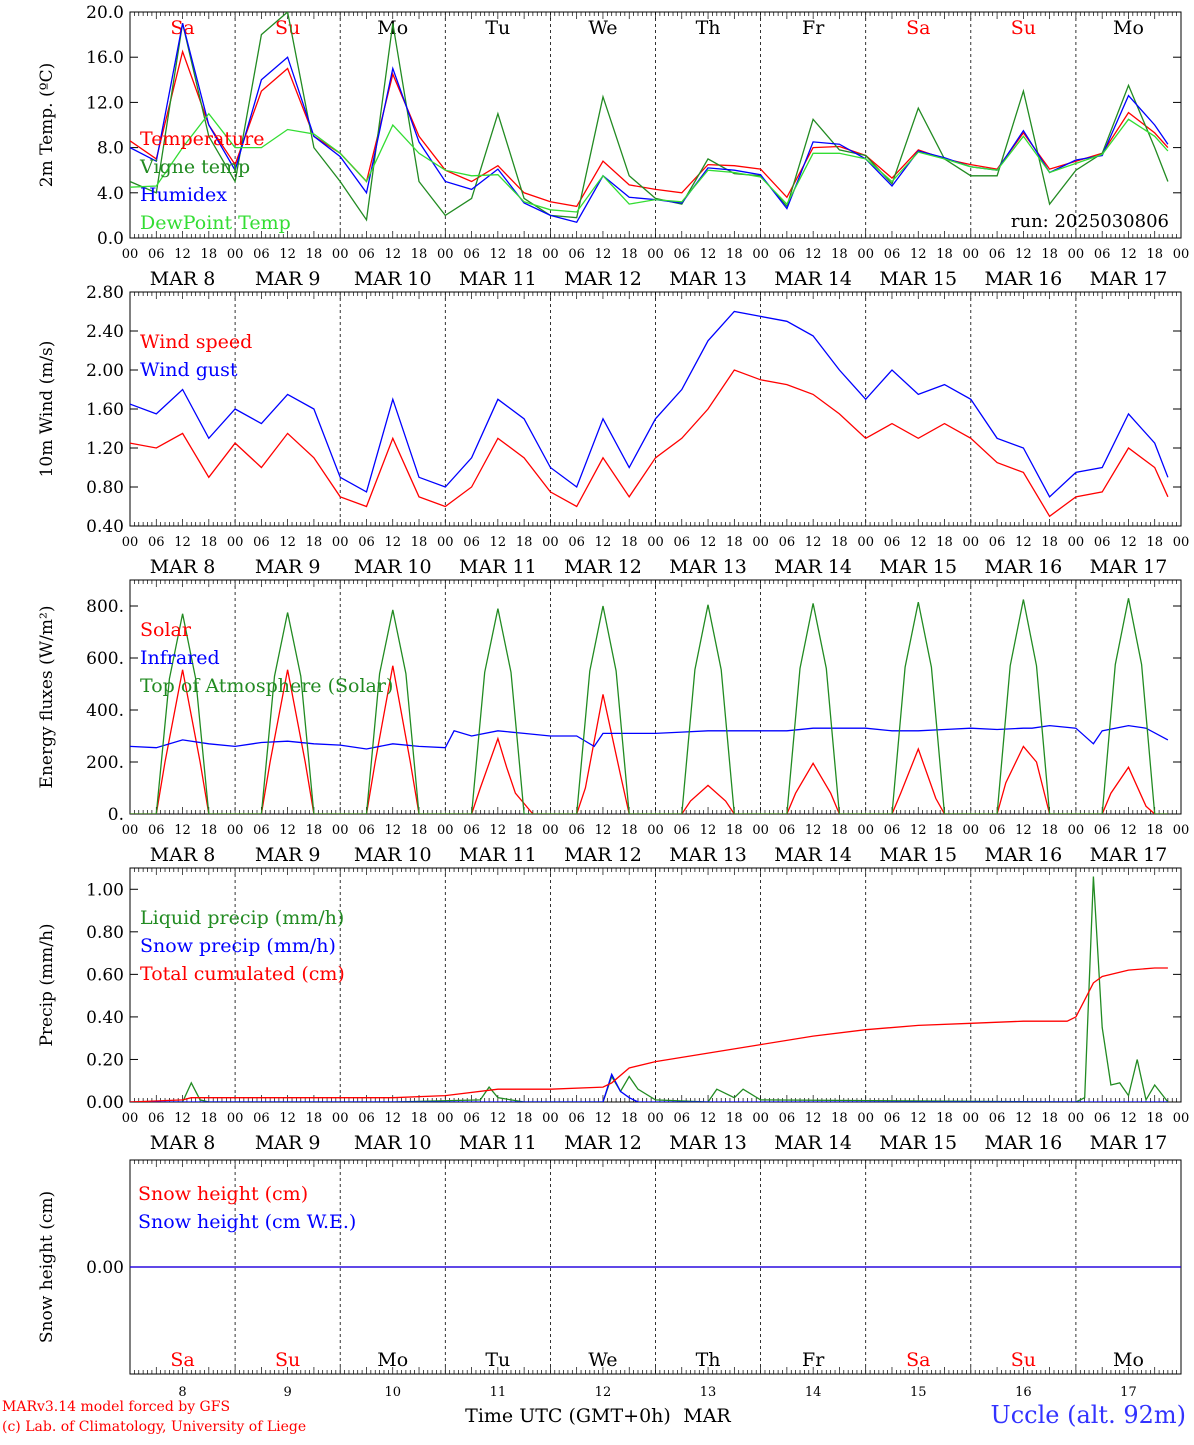 This screenshot has height=1445, width=1194. I want to click on y-axis-label: Precip (mm/h), so click(47, 984).